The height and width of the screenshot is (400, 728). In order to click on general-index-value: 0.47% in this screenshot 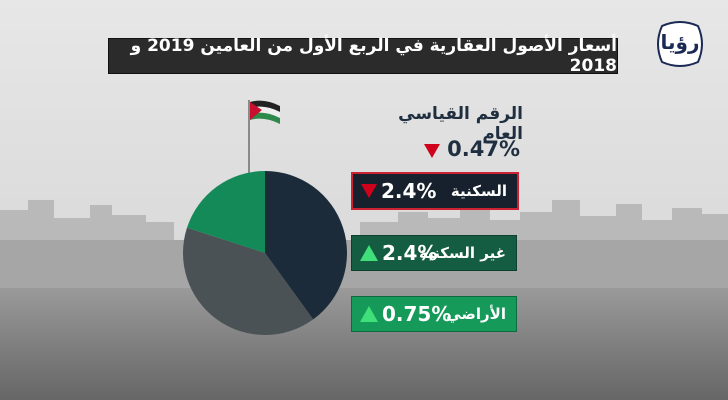, I will do `click(483, 149)`.